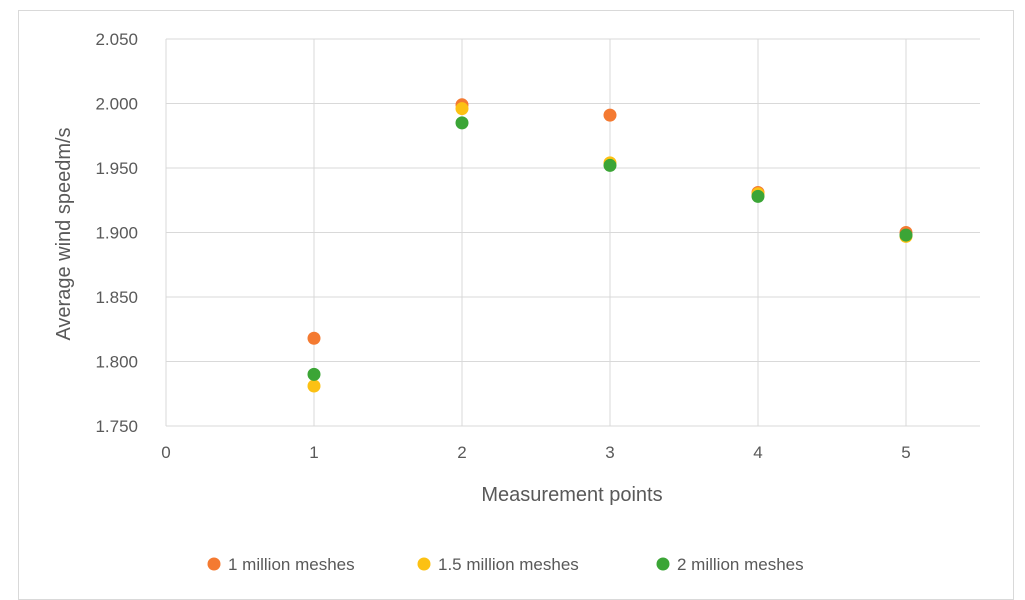  I want to click on y-tick-label: 1.900, so click(116, 233).